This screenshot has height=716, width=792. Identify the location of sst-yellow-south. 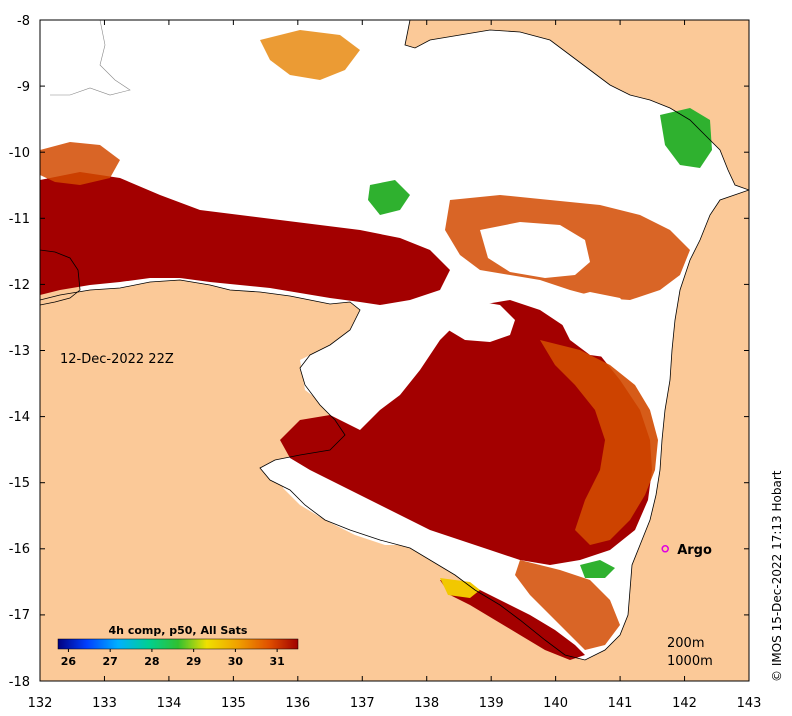
(460, 588).